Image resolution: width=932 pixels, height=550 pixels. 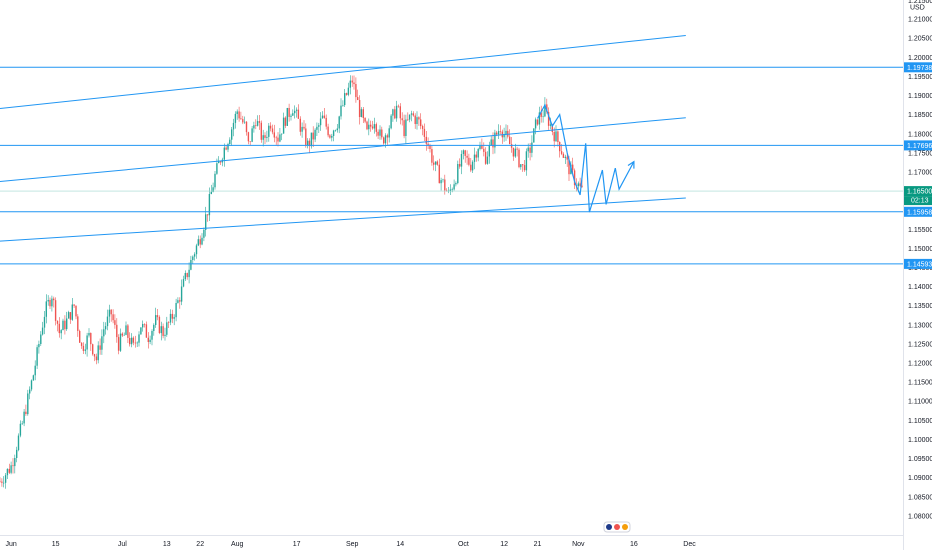 I want to click on price-tick-label: 1.18500, so click(x=920, y=115).